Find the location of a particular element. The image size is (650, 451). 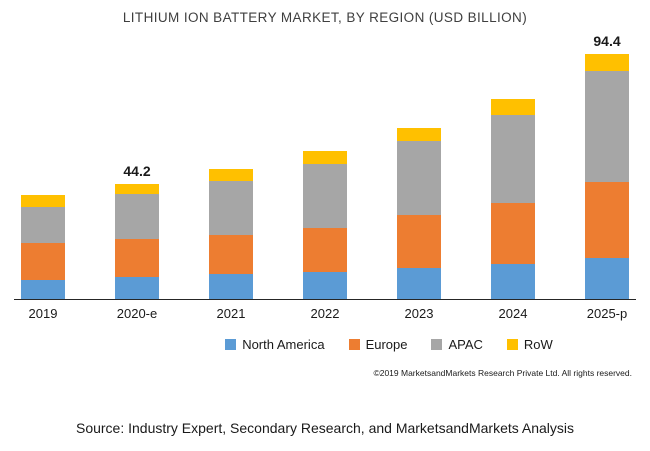

x-axis-label-2019: 2019 is located at coordinates (43, 313).